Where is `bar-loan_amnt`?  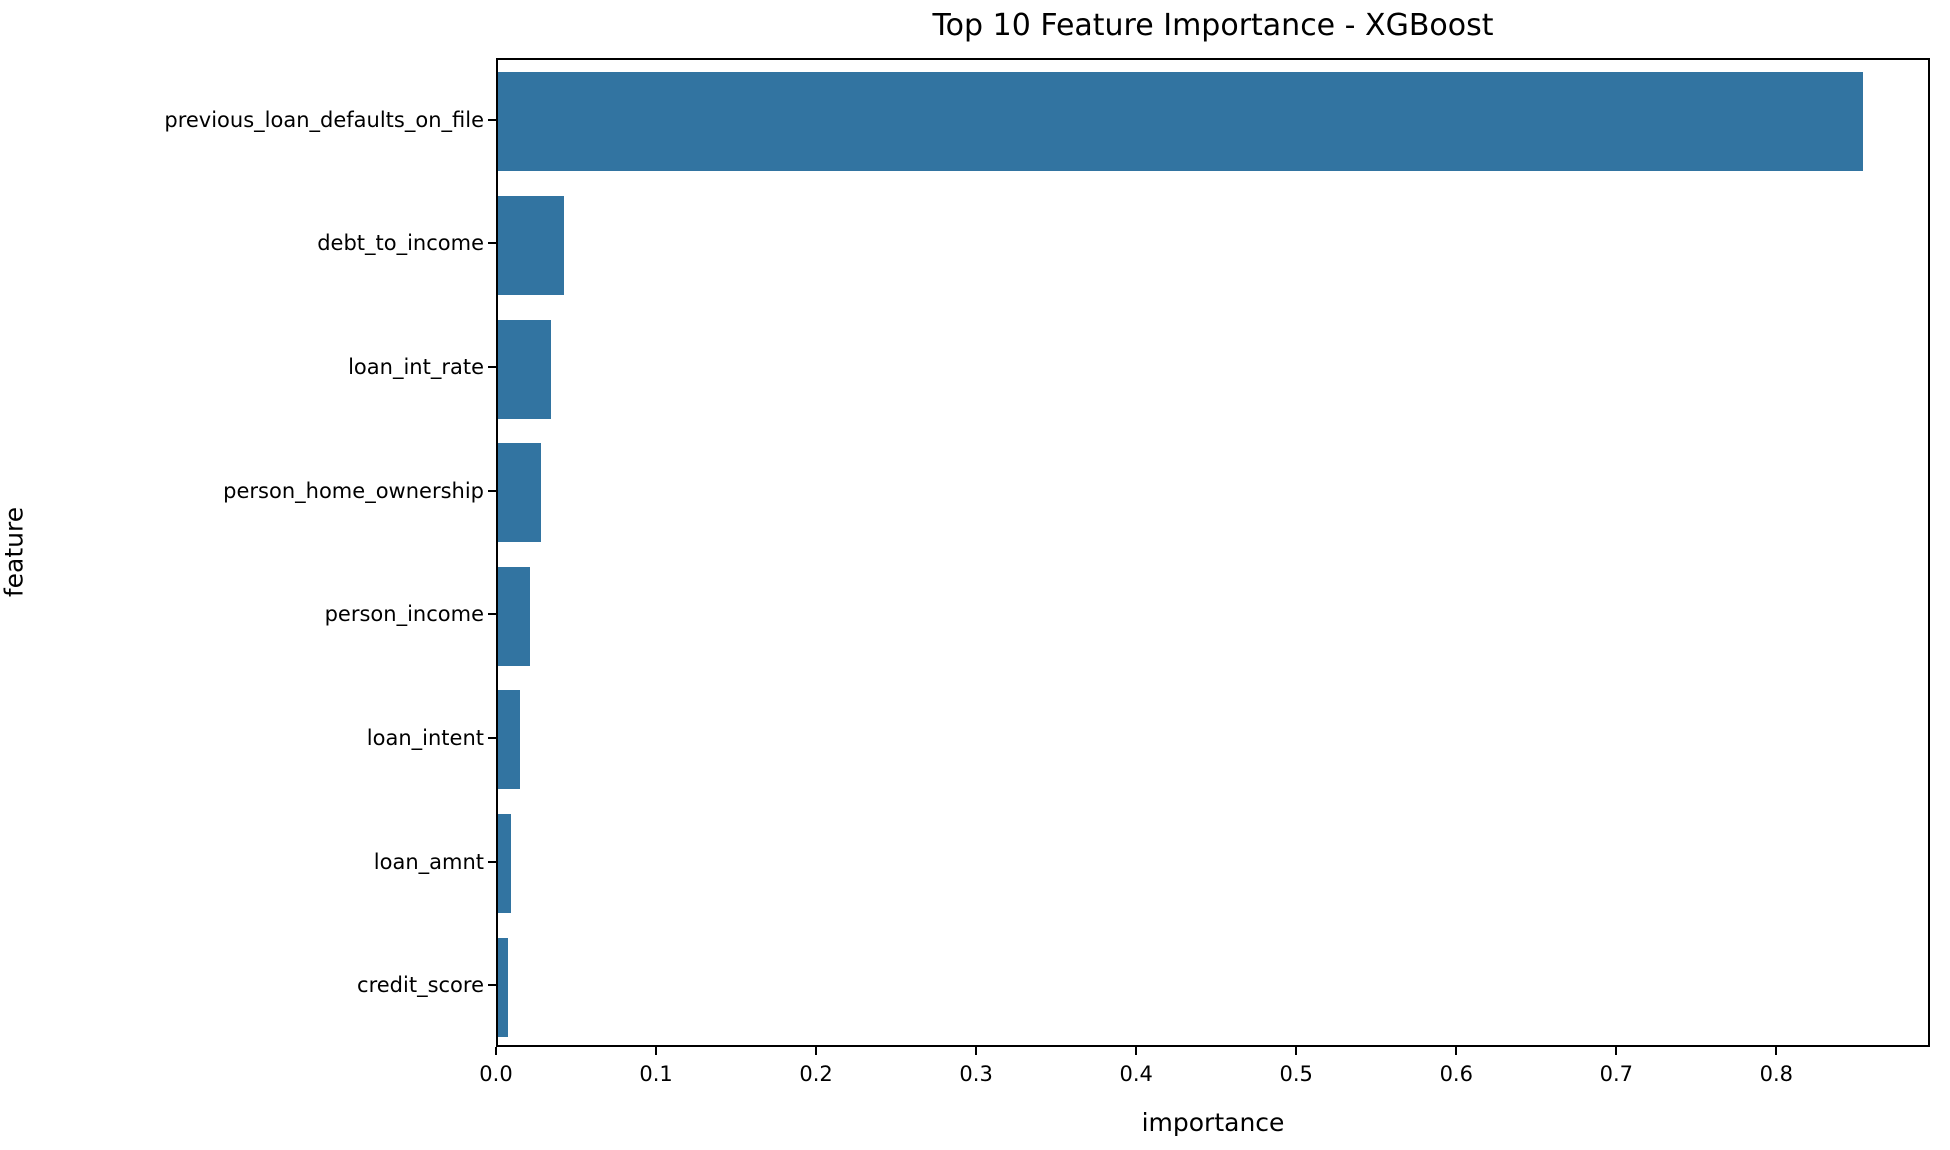
bar-loan_amnt is located at coordinates (504, 864).